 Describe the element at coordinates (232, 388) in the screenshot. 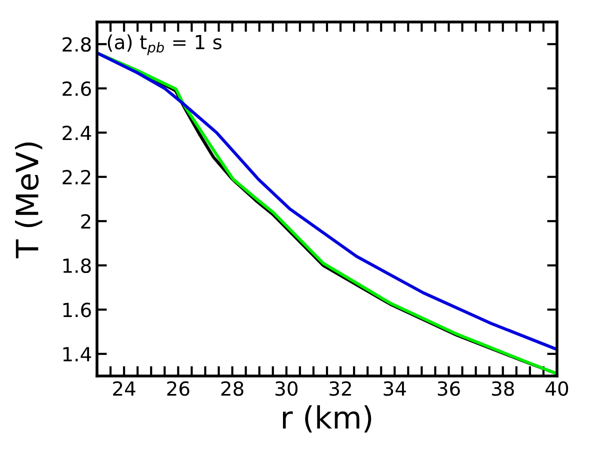

I see `x-tick-label: 28` at that location.